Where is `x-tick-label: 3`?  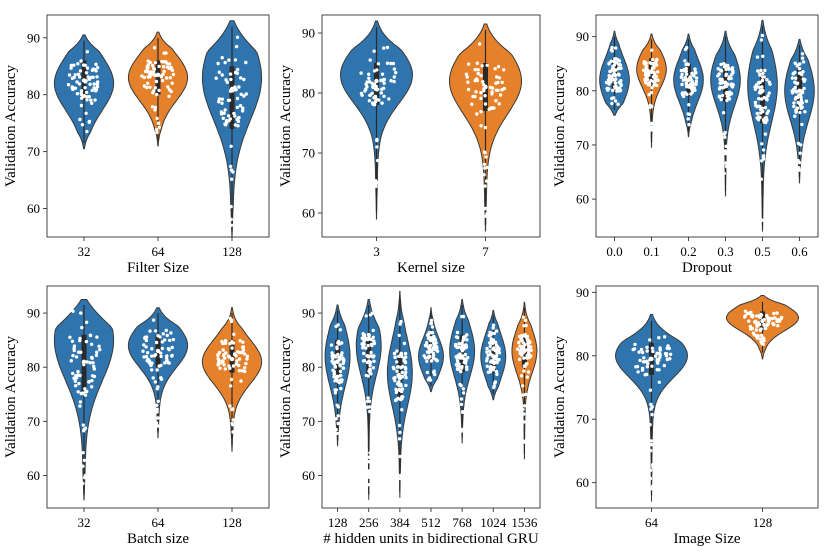
x-tick-label: 3 is located at coordinates (376, 251).